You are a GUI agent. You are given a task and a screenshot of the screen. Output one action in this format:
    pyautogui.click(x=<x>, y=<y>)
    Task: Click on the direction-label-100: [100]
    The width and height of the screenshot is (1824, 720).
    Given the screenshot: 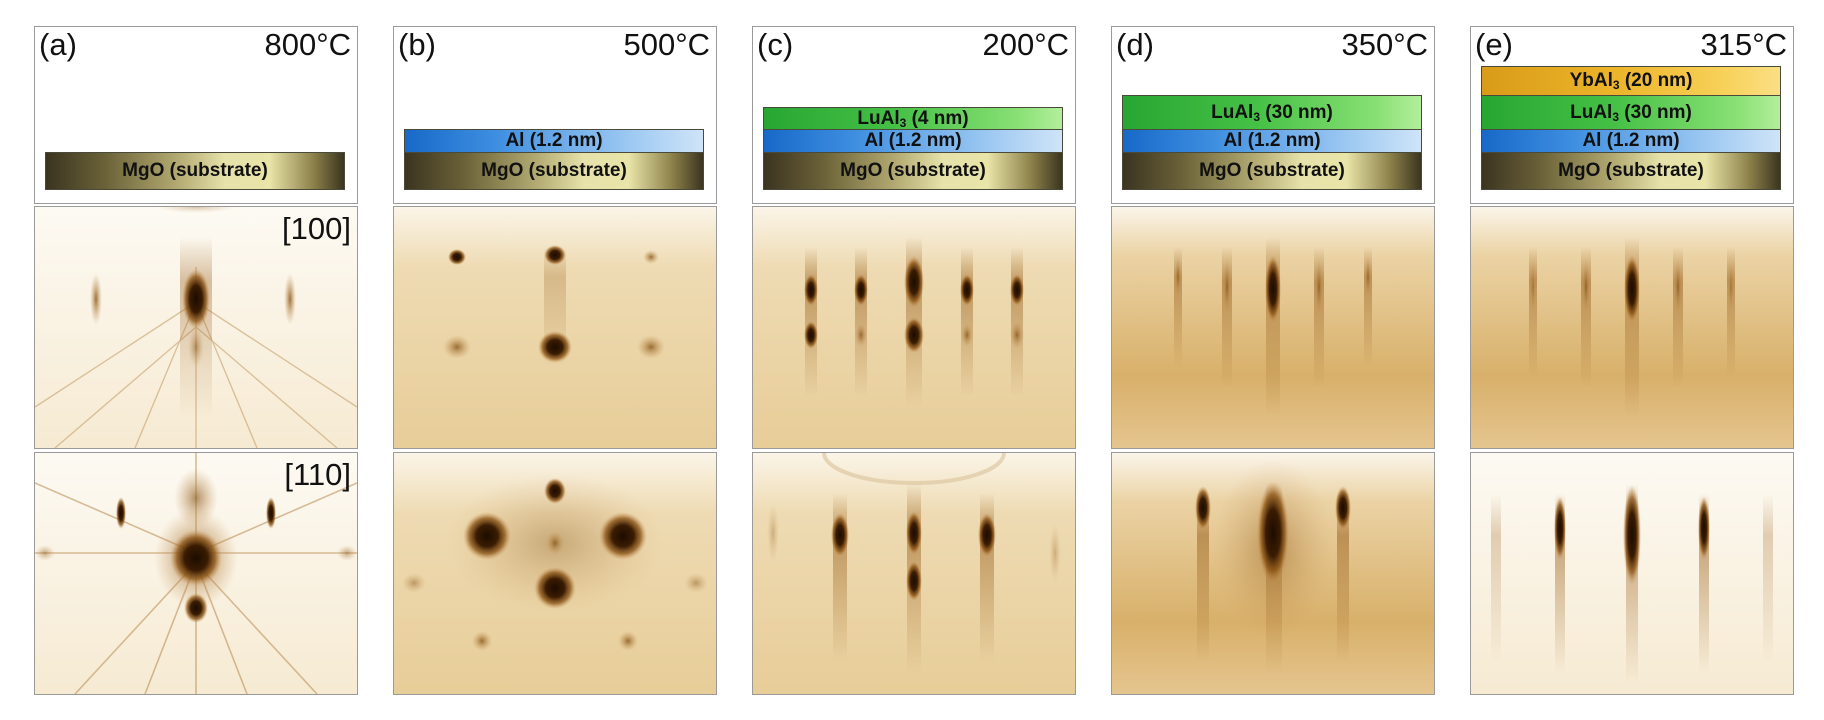 What is the action you would take?
    pyautogui.click(x=316, y=228)
    